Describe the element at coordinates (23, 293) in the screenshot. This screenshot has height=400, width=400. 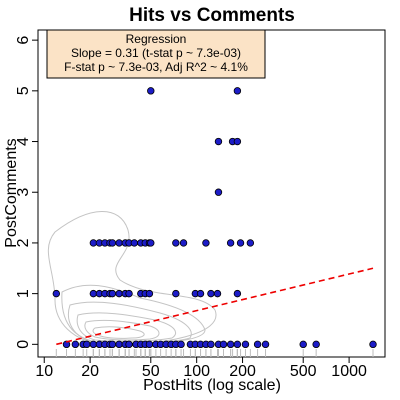
I see `y-tick-label: 1` at that location.